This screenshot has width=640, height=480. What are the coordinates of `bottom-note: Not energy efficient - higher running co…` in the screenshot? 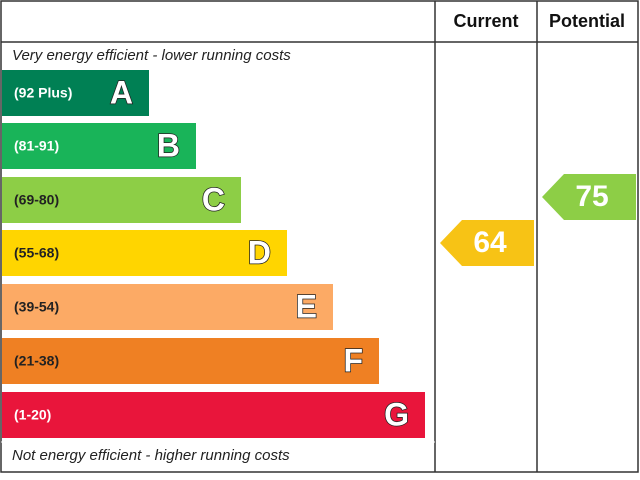 It's located at (151, 455).